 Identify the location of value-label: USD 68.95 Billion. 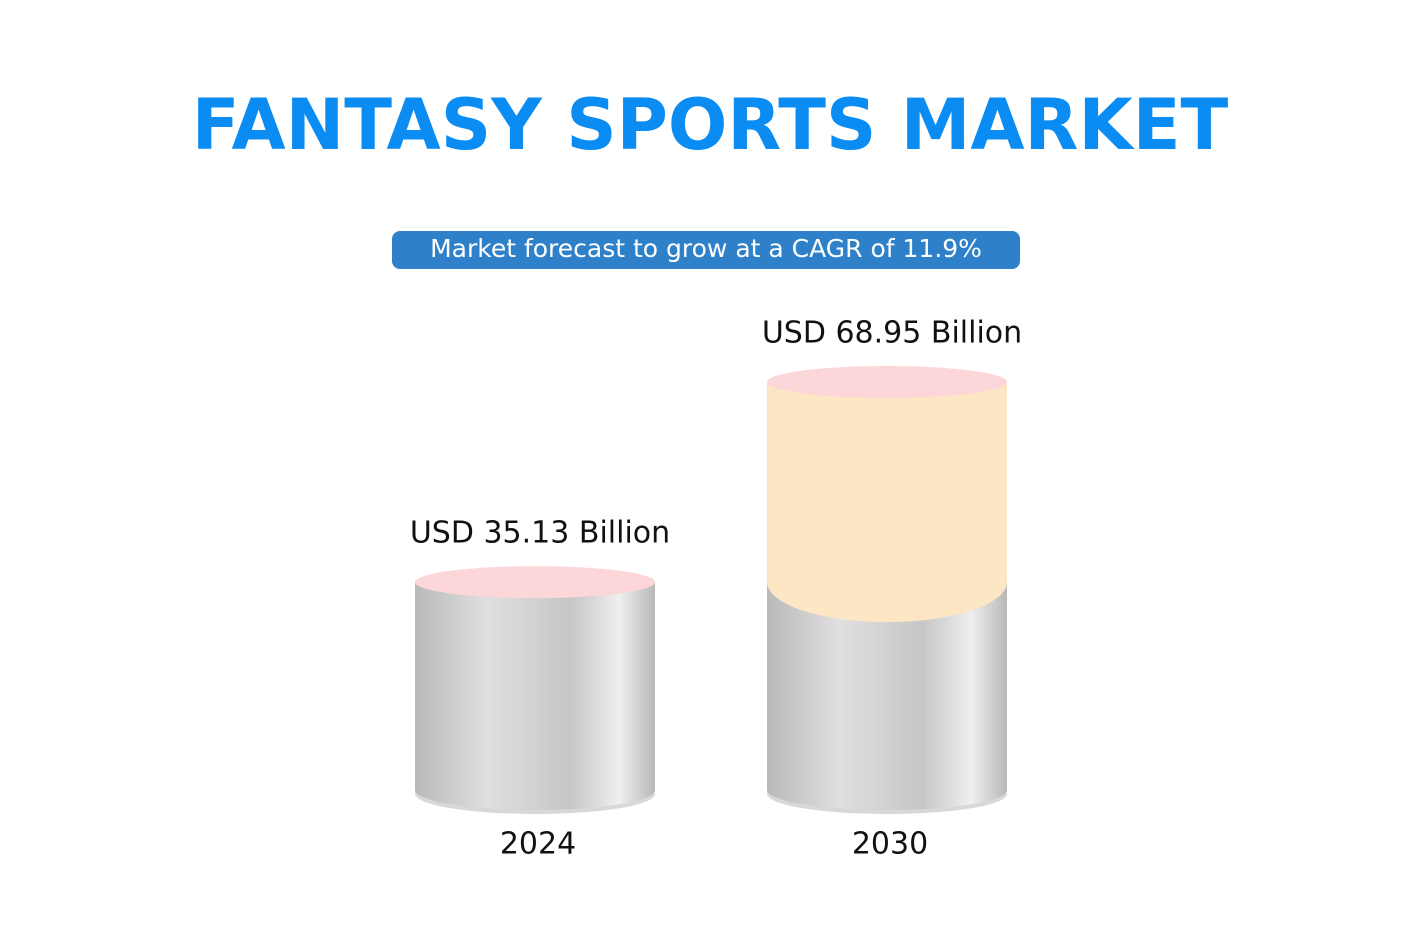
(892, 333).